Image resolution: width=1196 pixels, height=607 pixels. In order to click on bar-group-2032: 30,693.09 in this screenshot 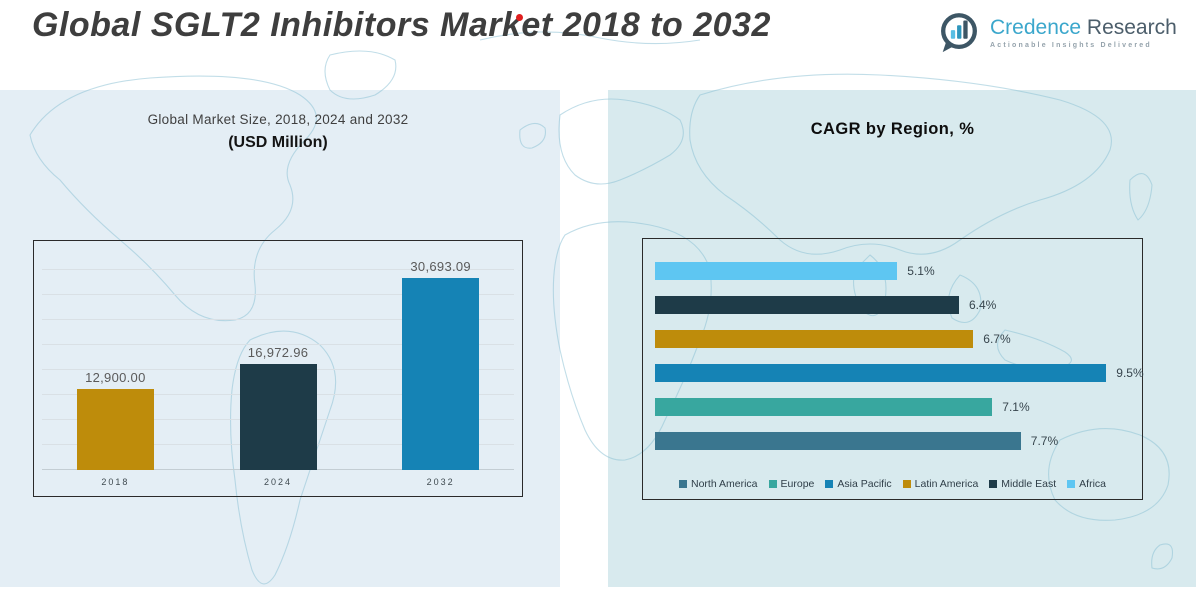, I will do `click(440, 355)`.